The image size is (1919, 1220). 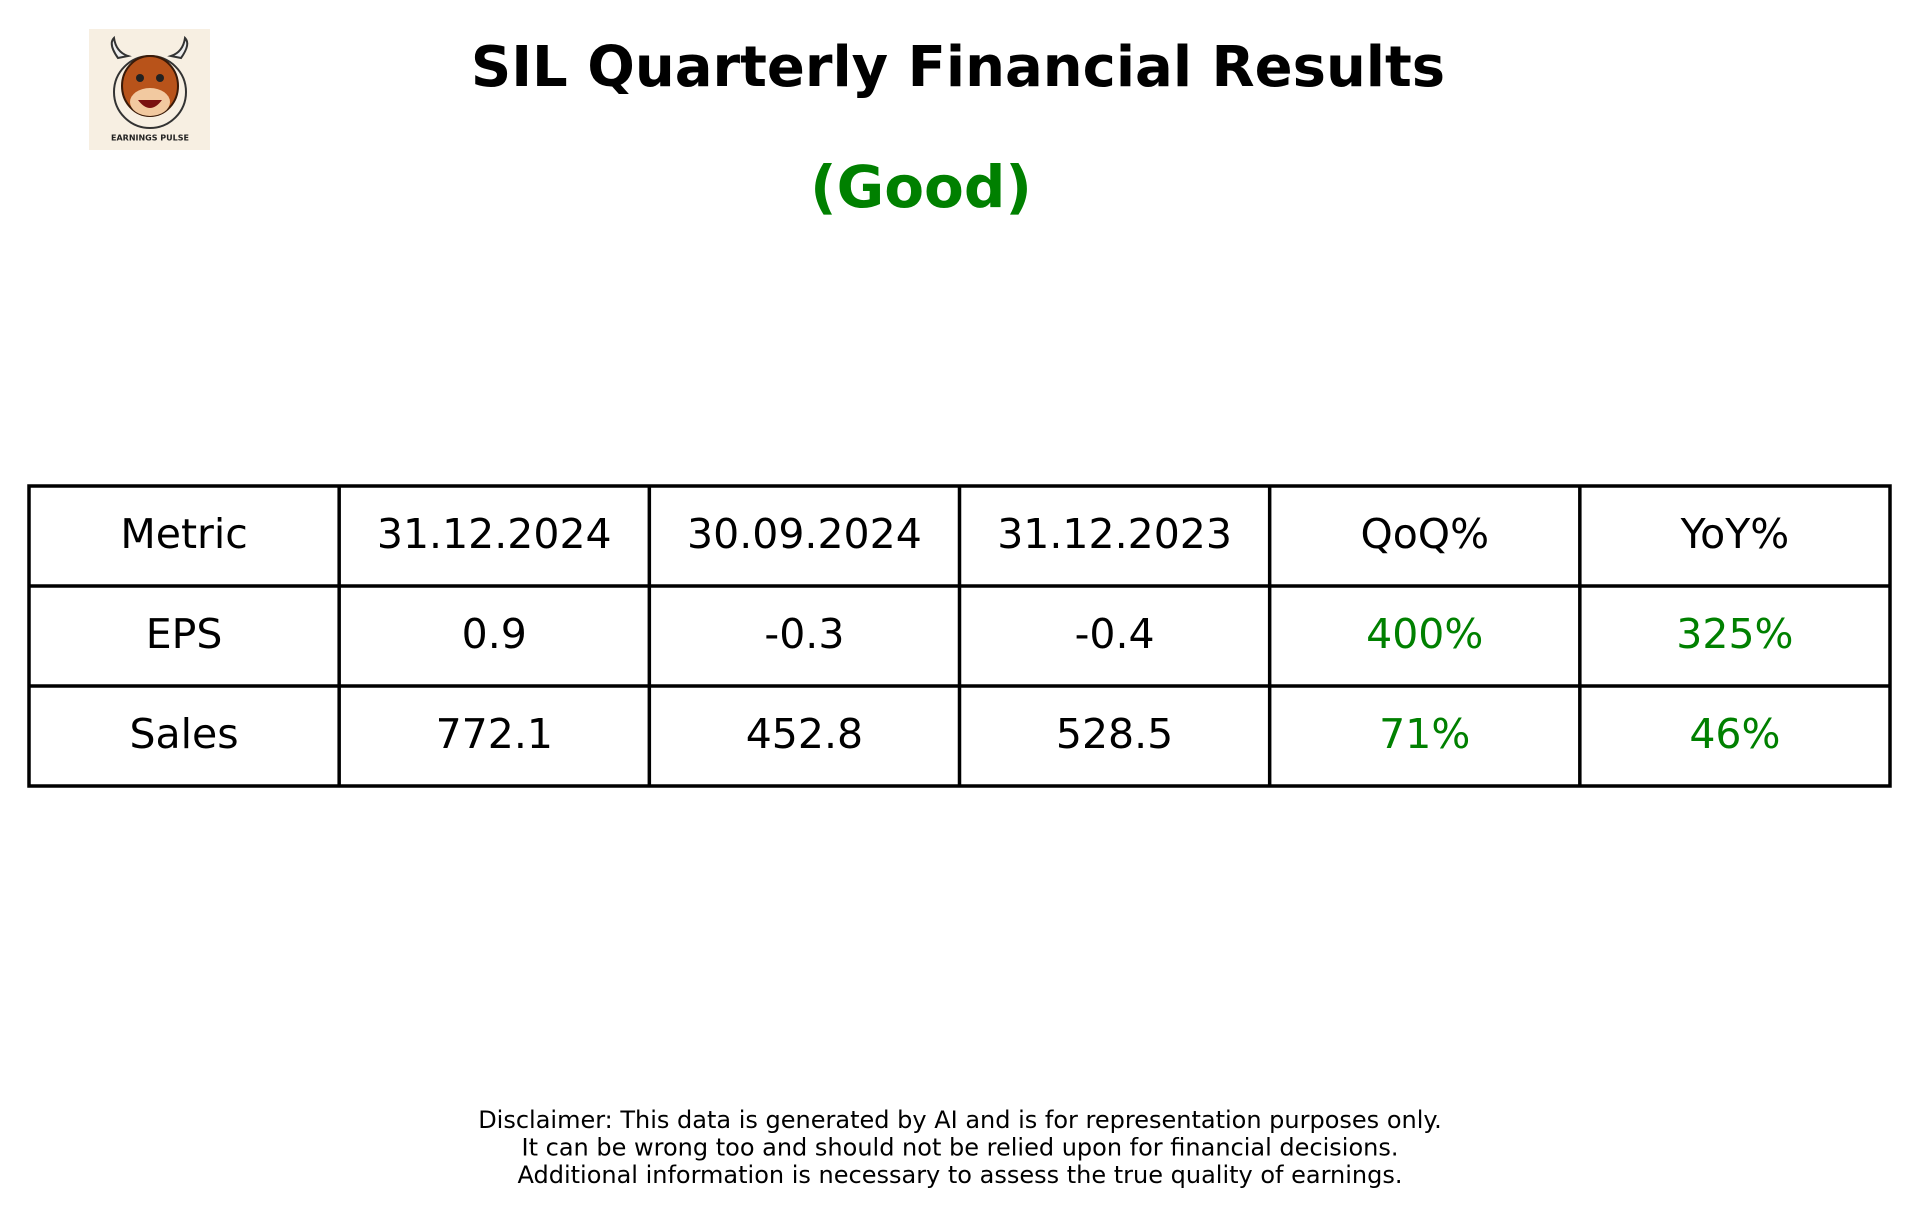 What do you see at coordinates (184, 734) in the screenshot?
I see `table-cell: Sales` at bounding box center [184, 734].